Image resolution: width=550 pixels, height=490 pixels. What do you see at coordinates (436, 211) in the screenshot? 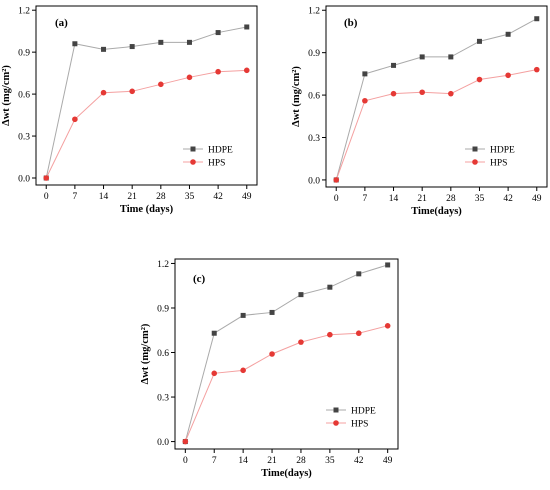
I see `x-axis-label: Time(days)` at bounding box center [436, 211].